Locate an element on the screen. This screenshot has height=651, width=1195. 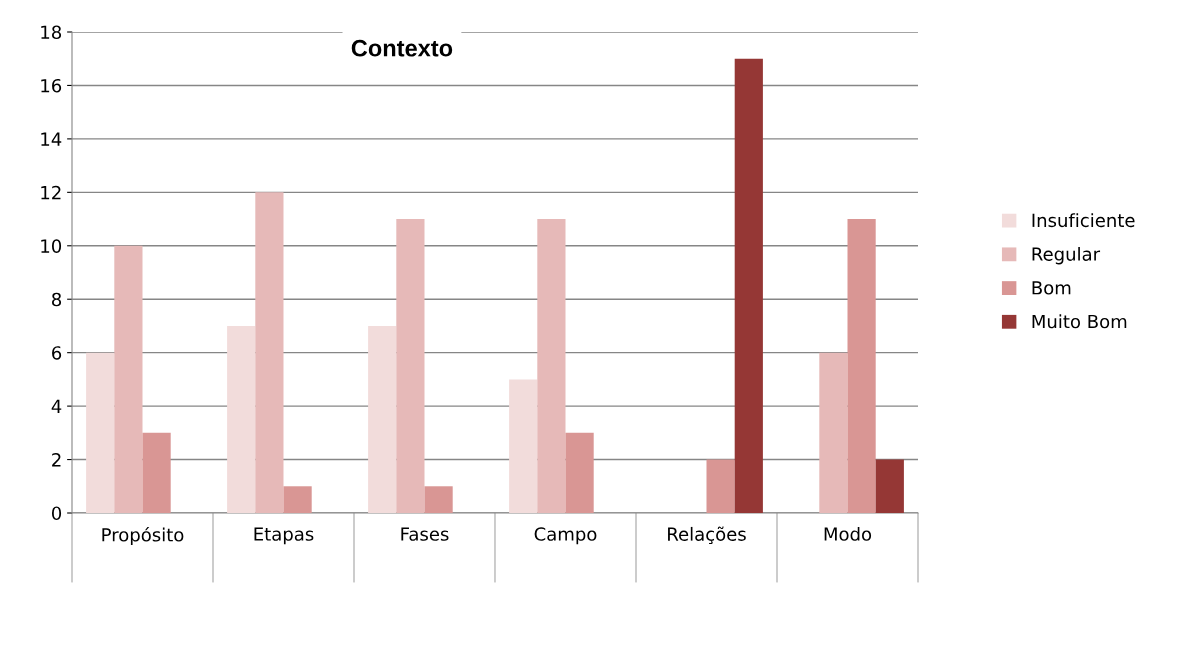
x-tick-label: Modo is located at coordinates (848, 533).